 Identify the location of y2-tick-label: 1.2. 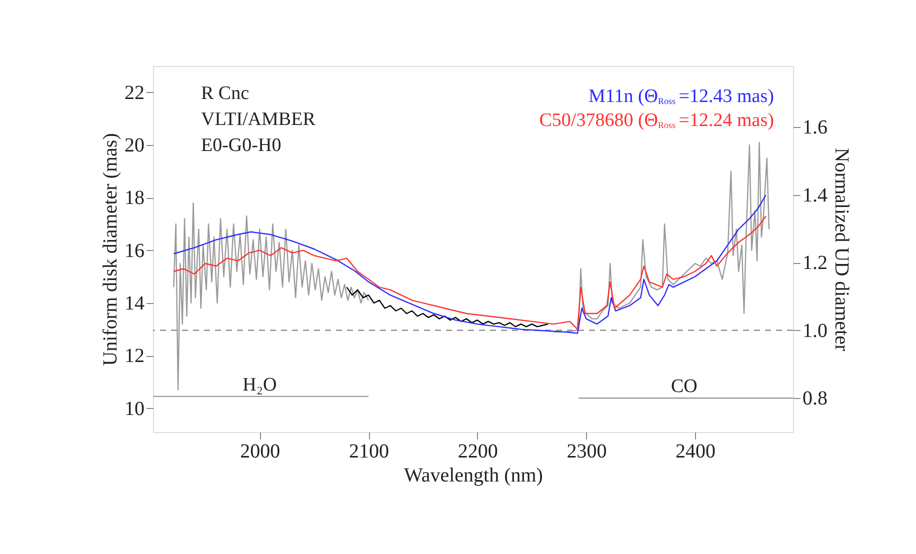
(815, 263).